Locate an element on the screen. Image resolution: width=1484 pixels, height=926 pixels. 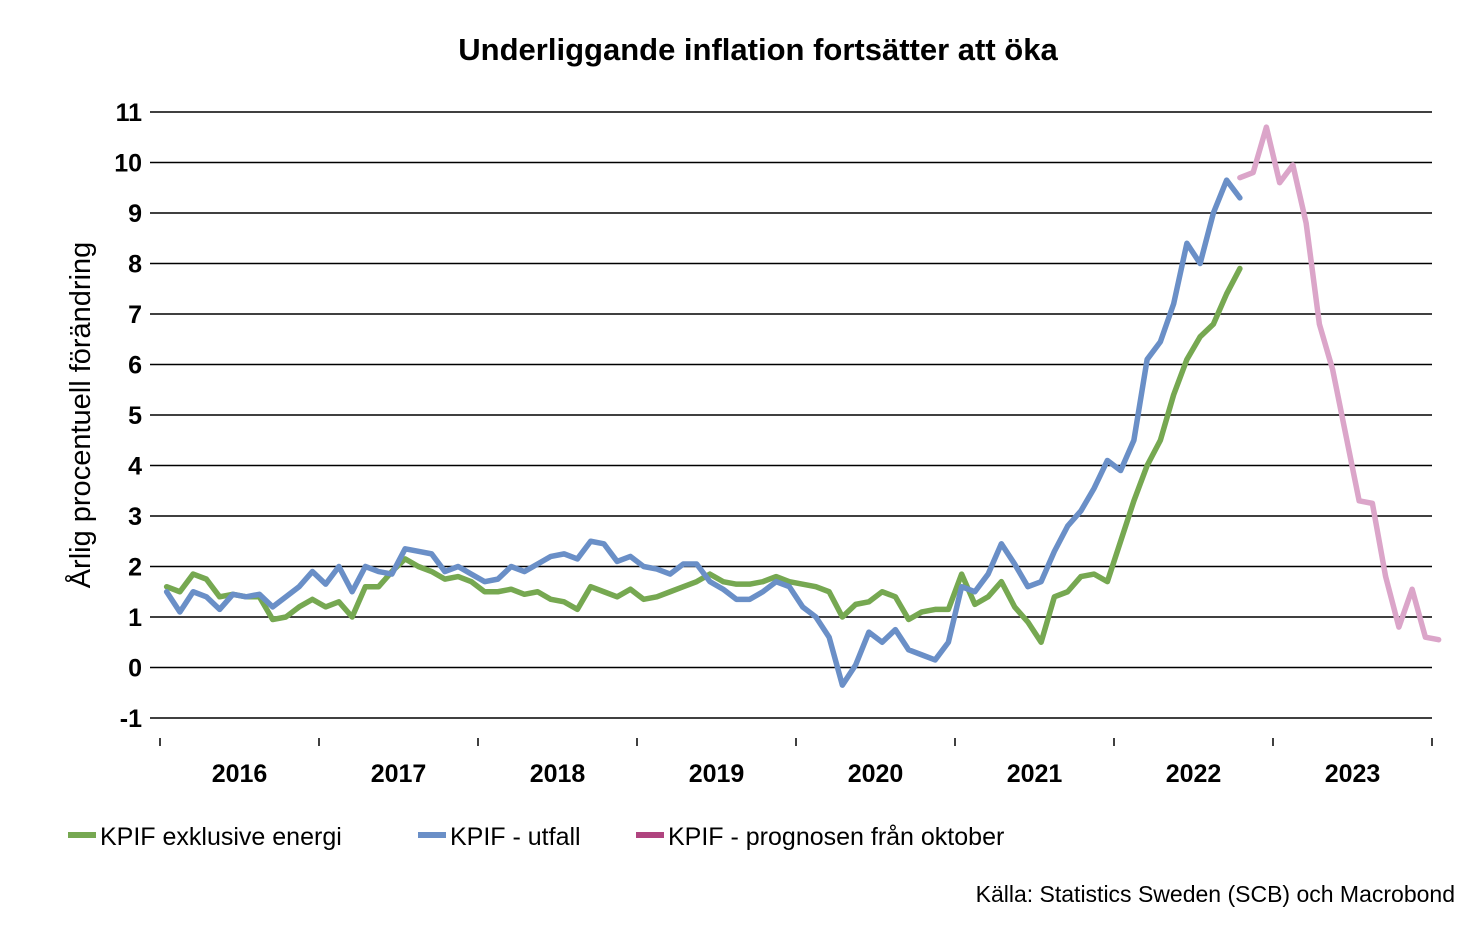
y-tick-label: 2 is located at coordinates (135, 568).